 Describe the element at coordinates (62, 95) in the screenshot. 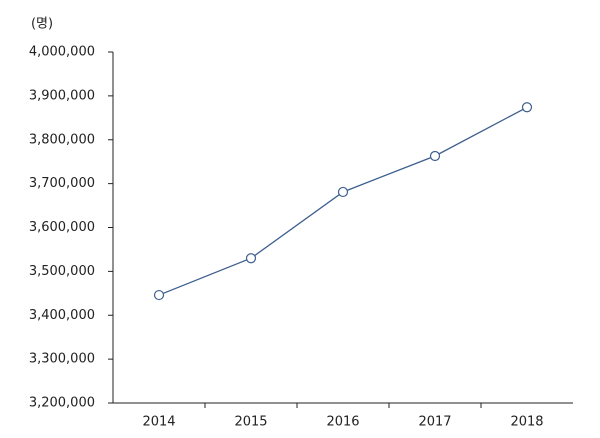

I see `y-tick-label: 3,900,000` at that location.